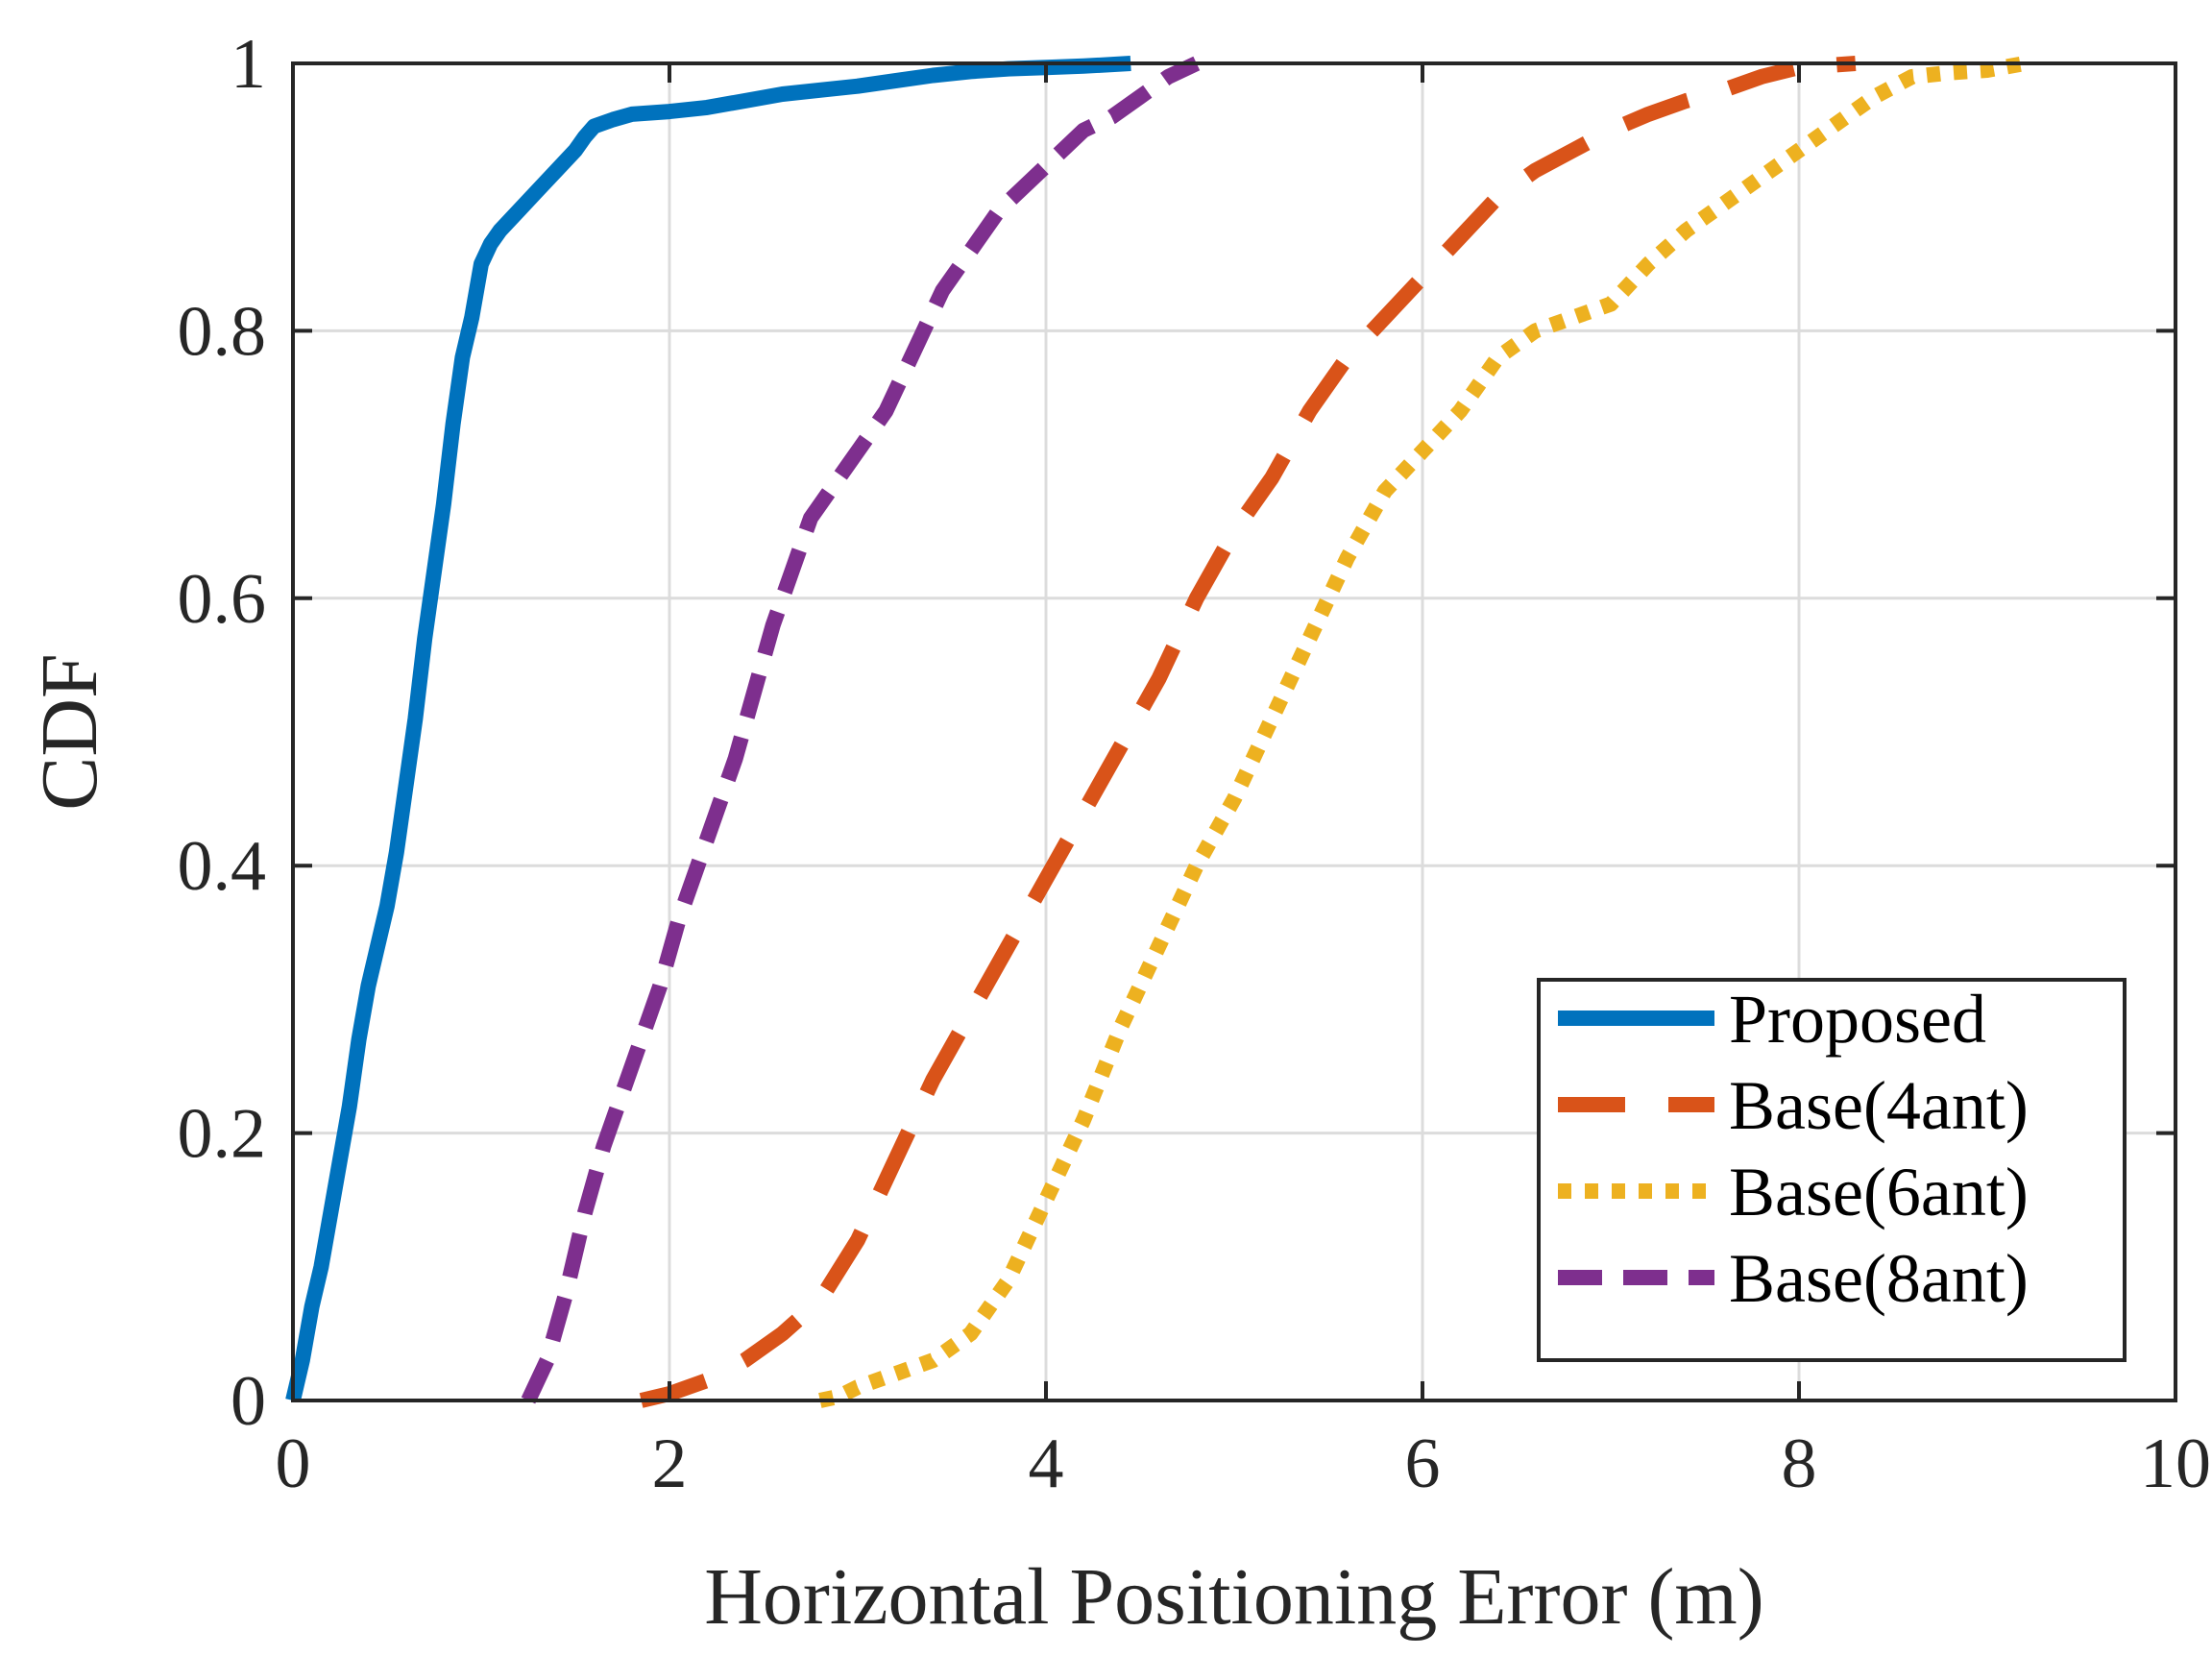 The height and width of the screenshot is (1656, 2212). Describe the element at coordinates (2175, 1464) in the screenshot. I see `x-tick-label: 10` at that location.